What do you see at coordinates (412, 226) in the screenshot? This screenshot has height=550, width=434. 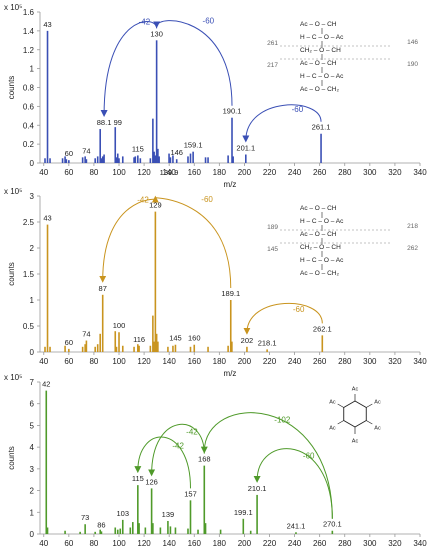 I see `fragment-mass-right: 218` at bounding box center [412, 226].